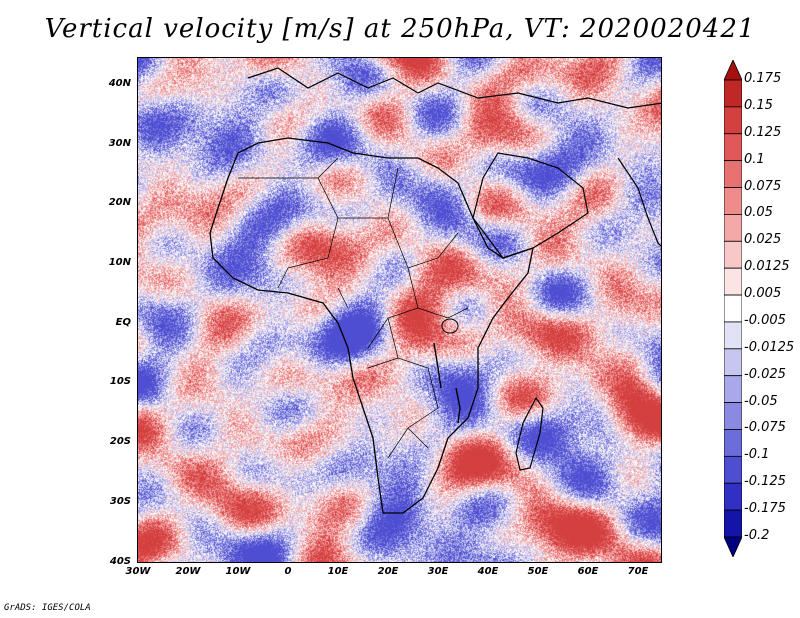 The image size is (800, 618). I want to click on colorbar-label: 0.075, so click(763, 186).